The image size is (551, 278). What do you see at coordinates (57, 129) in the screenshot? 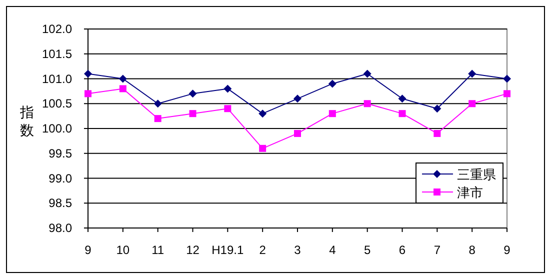
I see `y-tick-label: 100.0` at bounding box center [57, 129].